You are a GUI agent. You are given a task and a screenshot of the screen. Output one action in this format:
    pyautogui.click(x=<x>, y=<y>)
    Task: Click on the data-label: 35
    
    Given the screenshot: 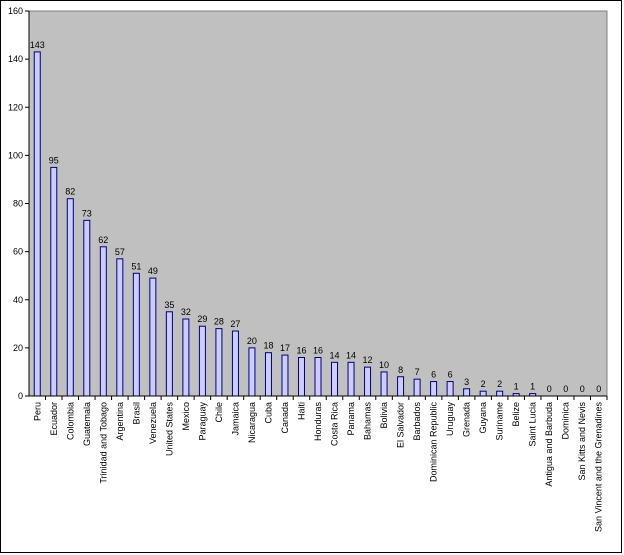 What is the action you would take?
    pyautogui.click(x=169, y=305)
    